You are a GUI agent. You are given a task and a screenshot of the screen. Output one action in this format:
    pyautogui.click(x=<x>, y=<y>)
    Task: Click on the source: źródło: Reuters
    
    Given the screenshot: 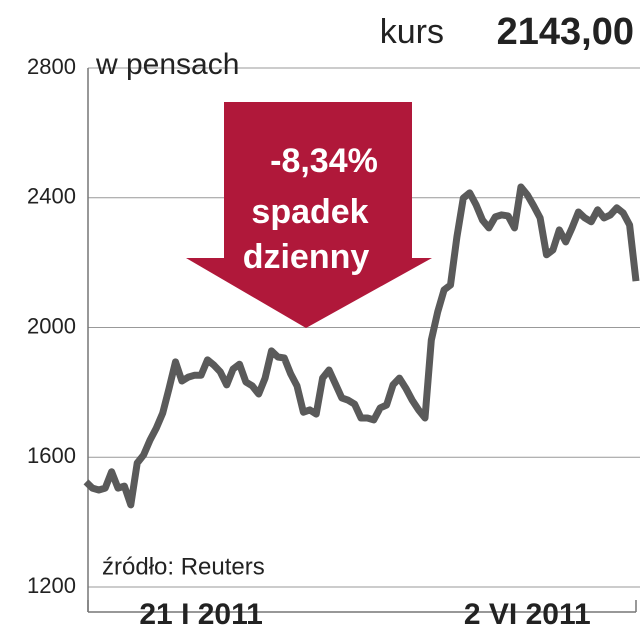 What is the action you would take?
    pyautogui.click(x=183, y=566)
    